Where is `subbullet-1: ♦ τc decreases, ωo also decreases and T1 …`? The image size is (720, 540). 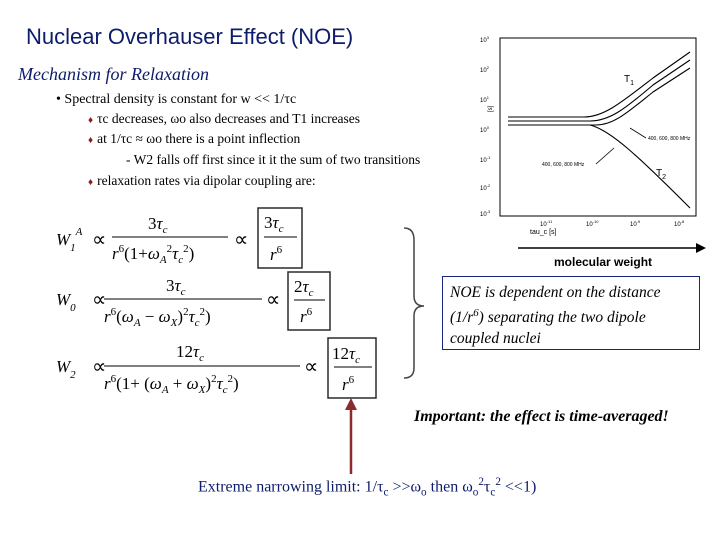 subbullet-1: ♦ τc decreases, ωo also decreases and T1 … is located at coordinates (224, 119).